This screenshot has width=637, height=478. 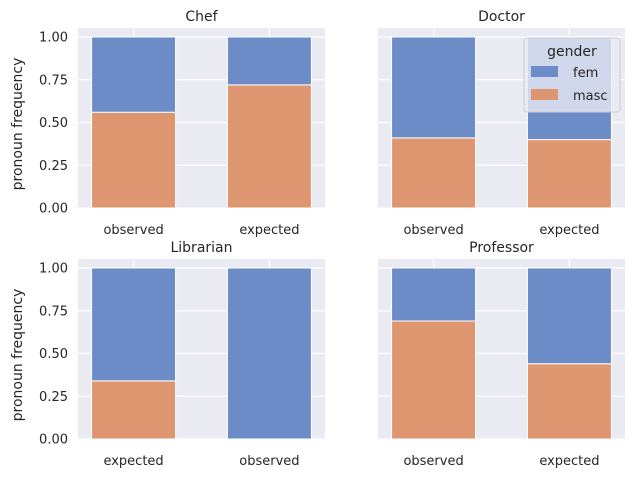 I want to click on bar-professor-expected-masc, so click(x=569, y=401).